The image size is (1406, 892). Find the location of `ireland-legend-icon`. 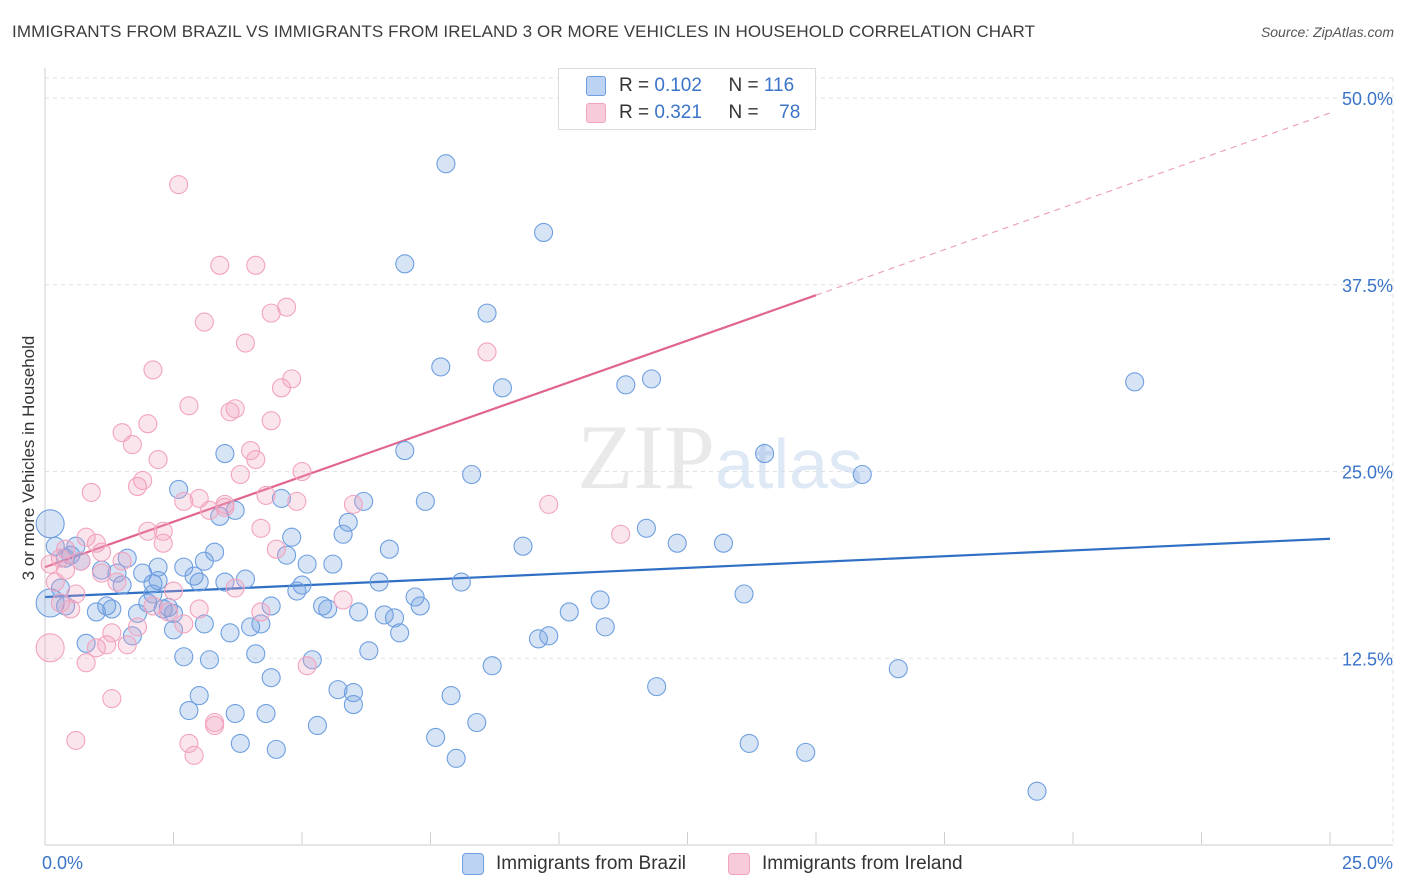

ireland-legend-icon is located at coordinates (739, 864).